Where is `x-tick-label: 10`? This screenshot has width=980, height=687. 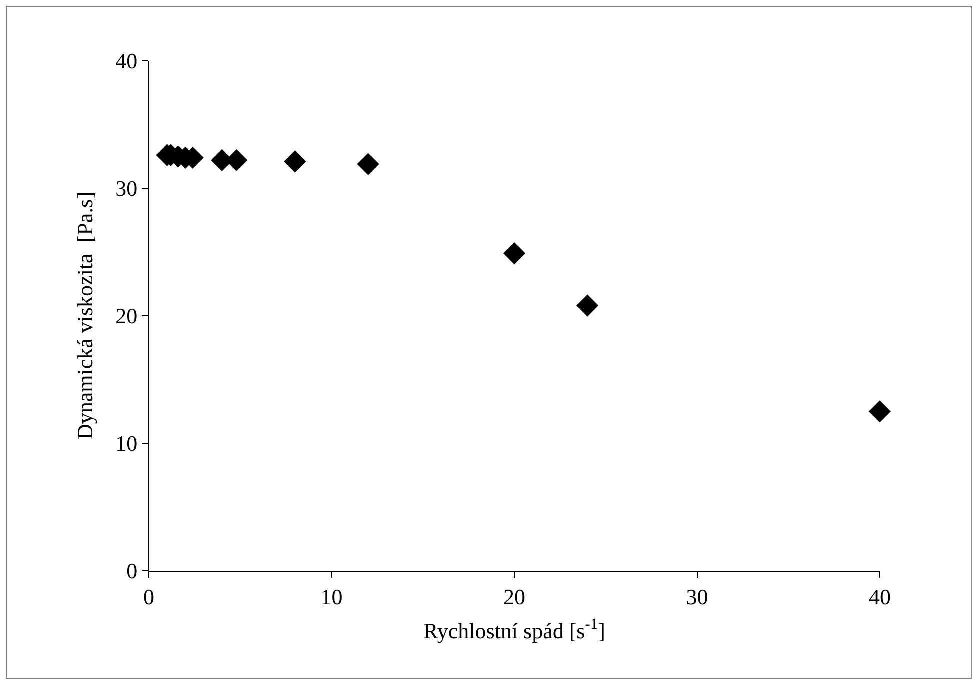 x-tick-label: 10 is located at coordinates (331, 597).